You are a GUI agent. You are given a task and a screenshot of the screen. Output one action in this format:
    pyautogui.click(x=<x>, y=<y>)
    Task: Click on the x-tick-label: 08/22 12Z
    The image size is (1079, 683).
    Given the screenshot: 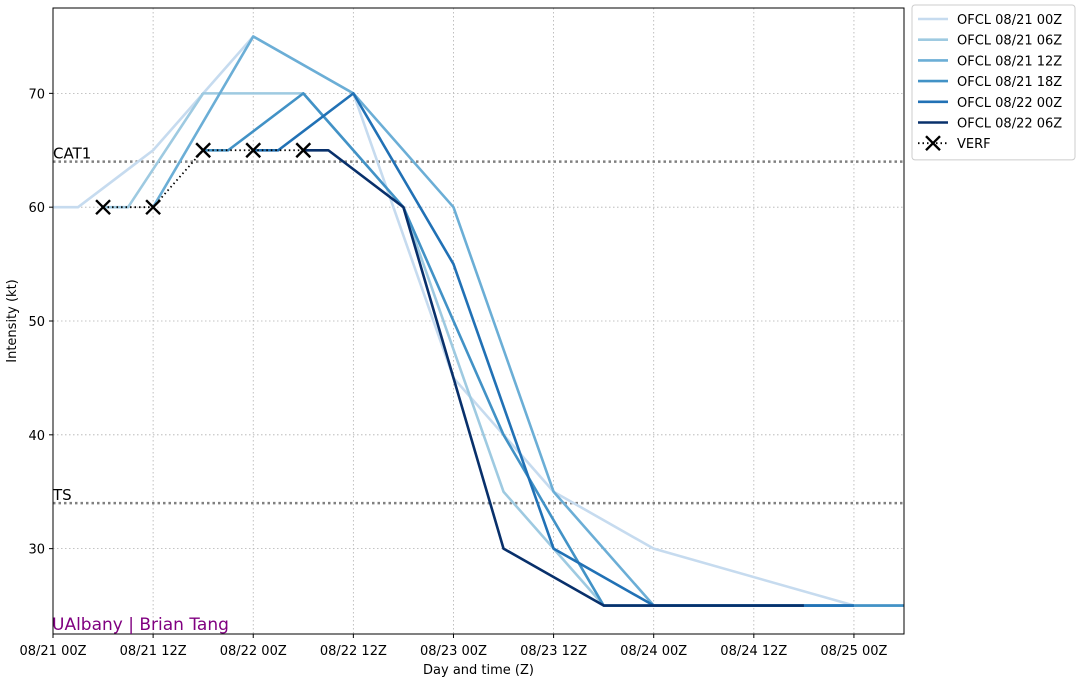 What is the action you would take?
    pyautogui.click(x=353, y=651)
    